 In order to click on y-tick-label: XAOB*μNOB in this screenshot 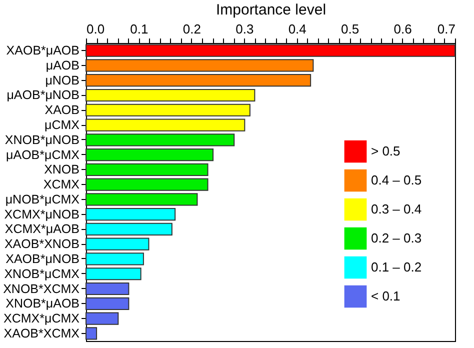, I will do `click(43, 259)`.